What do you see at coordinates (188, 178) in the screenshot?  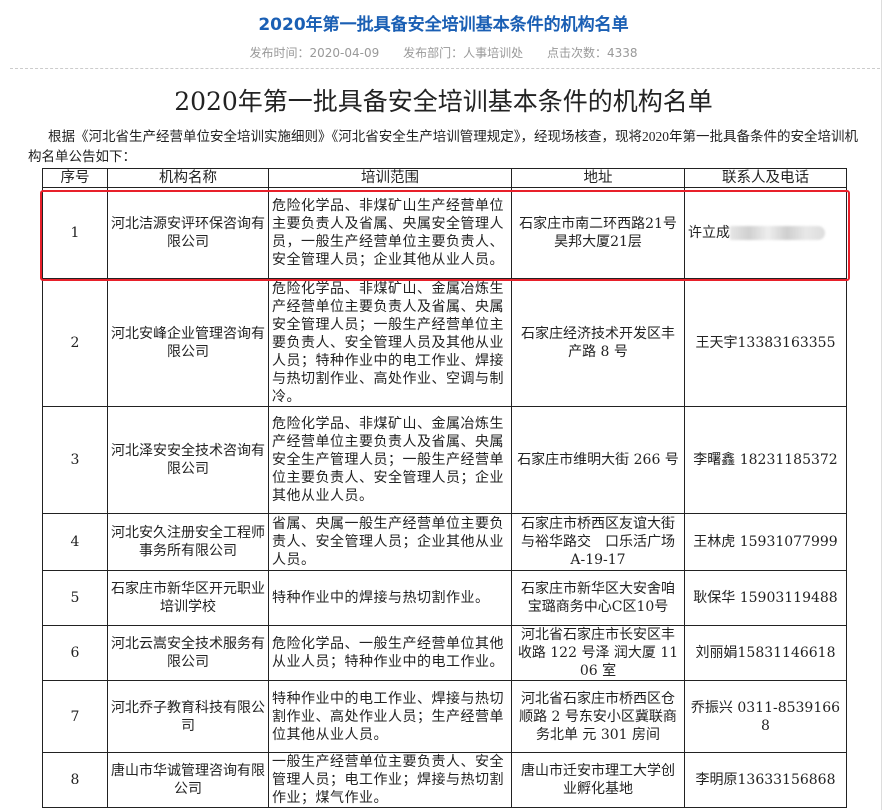 I see `header-name: 机构名称` at bounding box center [188, 178].